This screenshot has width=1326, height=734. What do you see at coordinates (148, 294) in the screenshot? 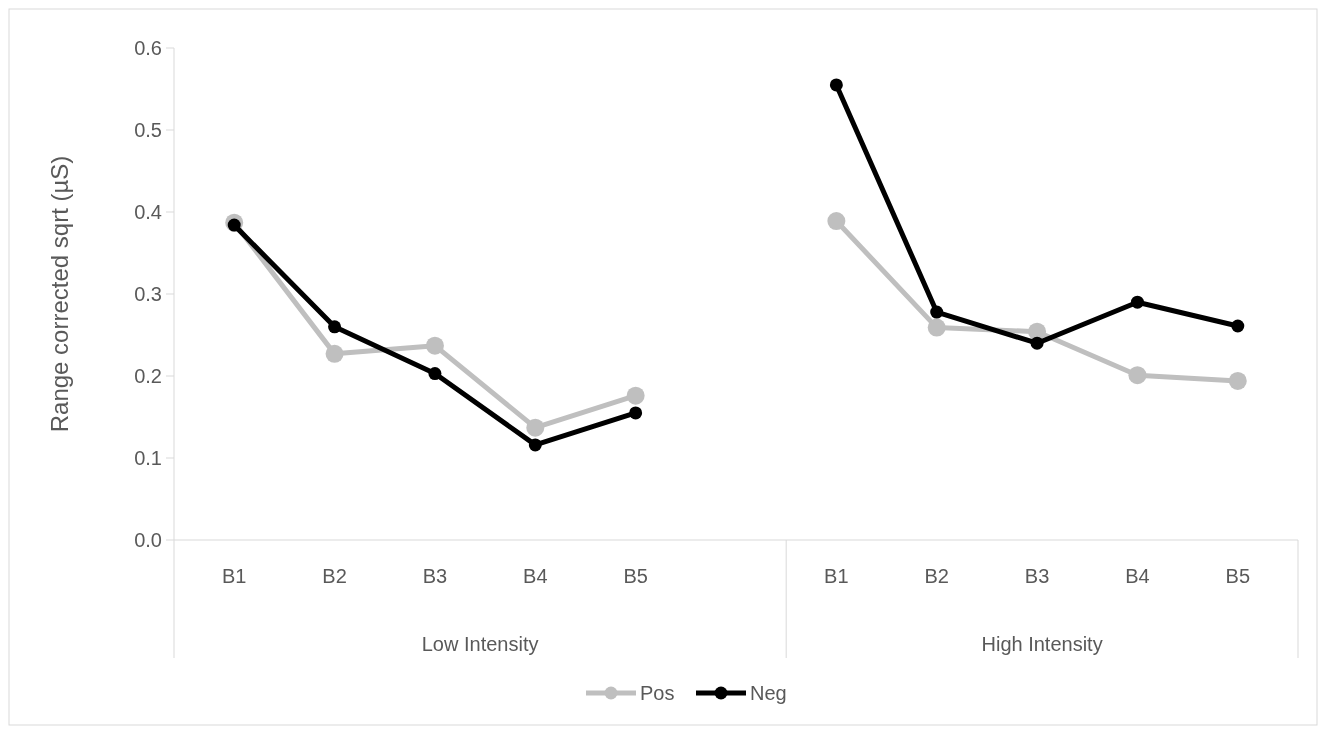
I see `y-tick-label: 0.3` at bounding box center [148, 294].